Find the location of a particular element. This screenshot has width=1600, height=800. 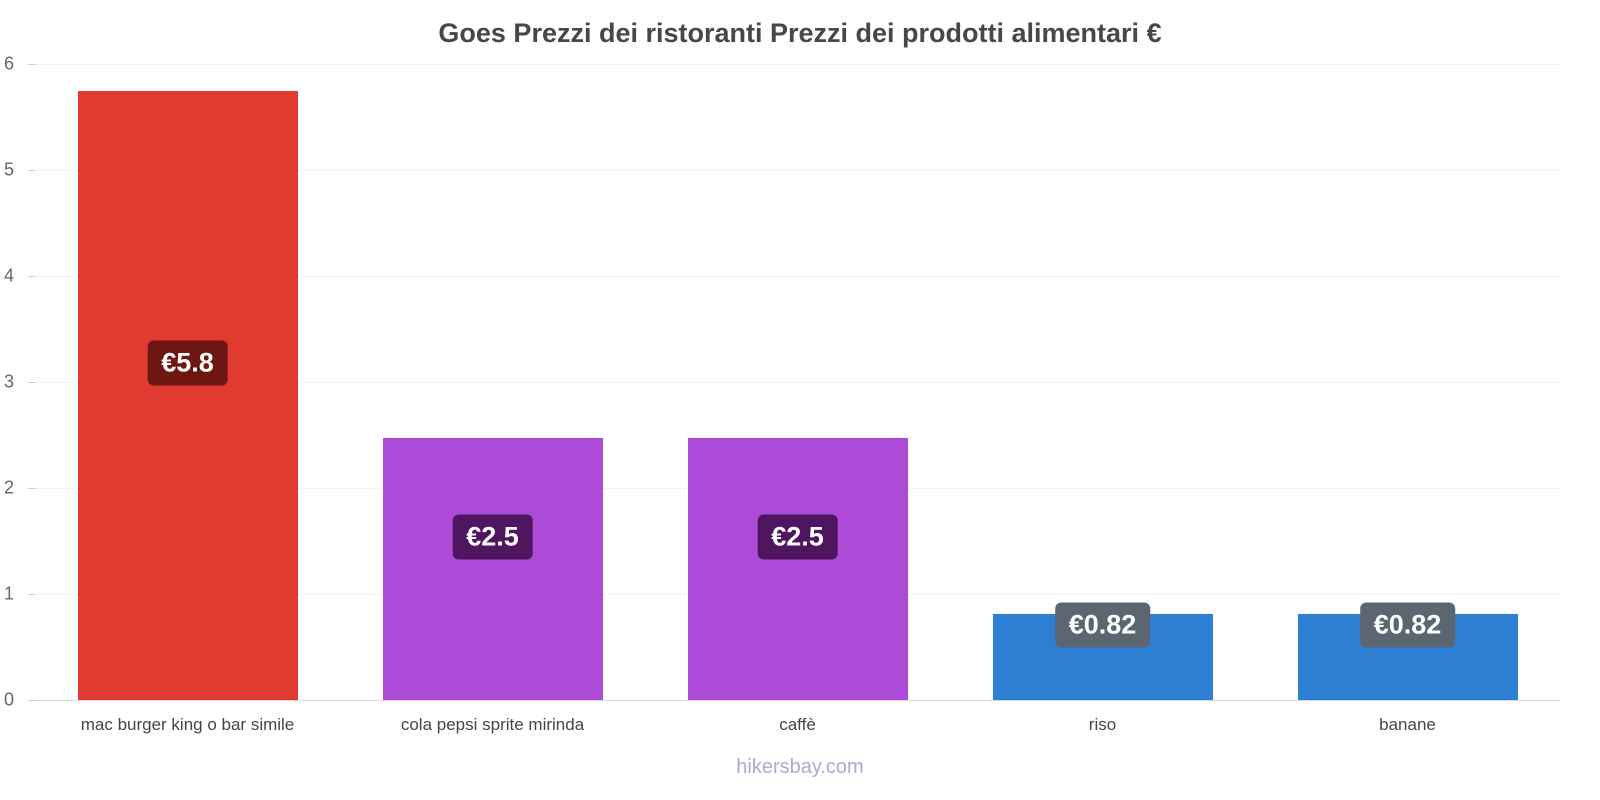

bar-value-label-3: €0.82 is located at coordinates (1102, 625).